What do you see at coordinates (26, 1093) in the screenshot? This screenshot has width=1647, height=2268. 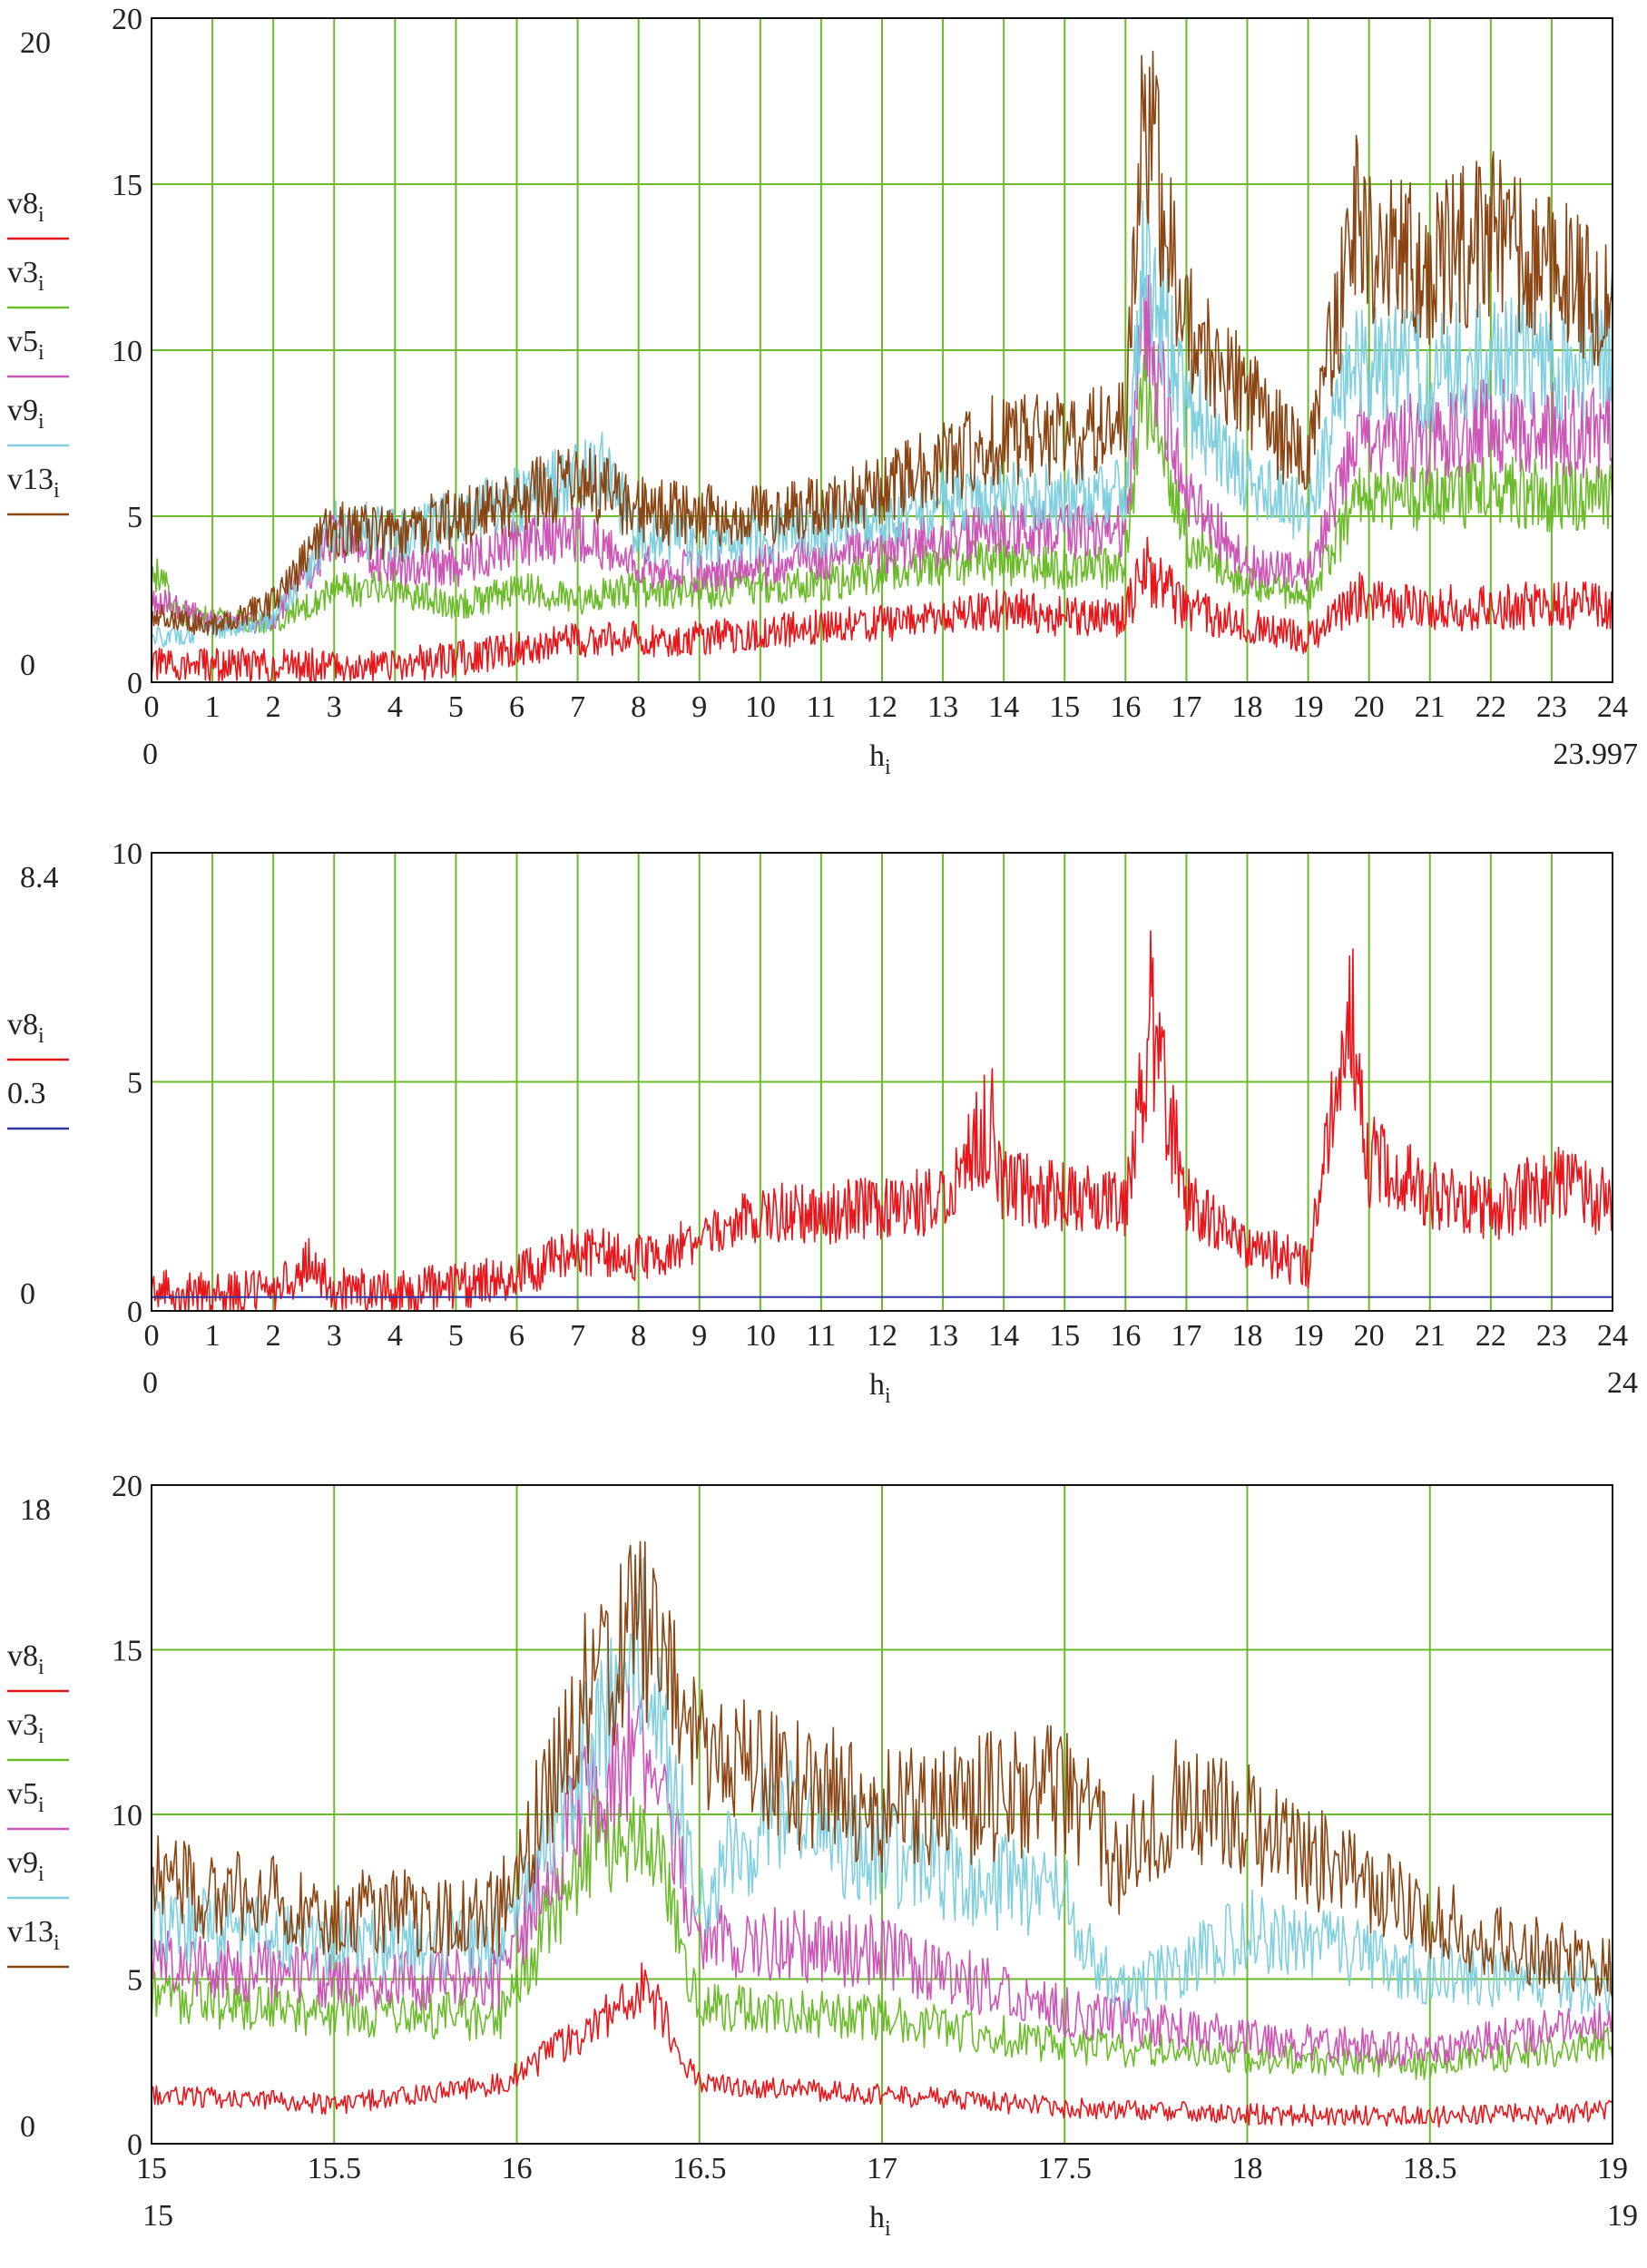 I see `legend-label: 0.3` at bounding box center [26, 1093].